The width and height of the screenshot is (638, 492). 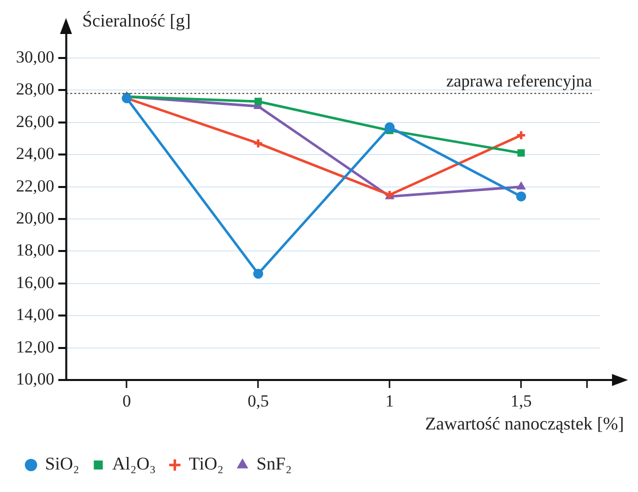 What do you see at coordinates (35, 154) in the screenshot?
I see `y-tick-label: 24,00` at bounding box center [35, 154].